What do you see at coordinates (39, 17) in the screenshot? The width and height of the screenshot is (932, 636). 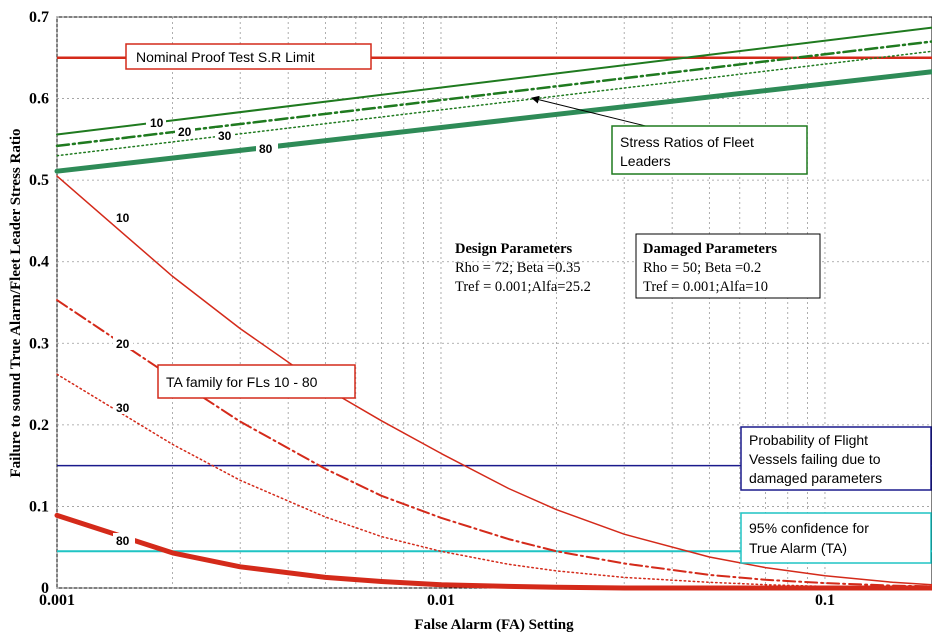 I see `y-tick-label: 0.7` at bounding box center [39, 17].